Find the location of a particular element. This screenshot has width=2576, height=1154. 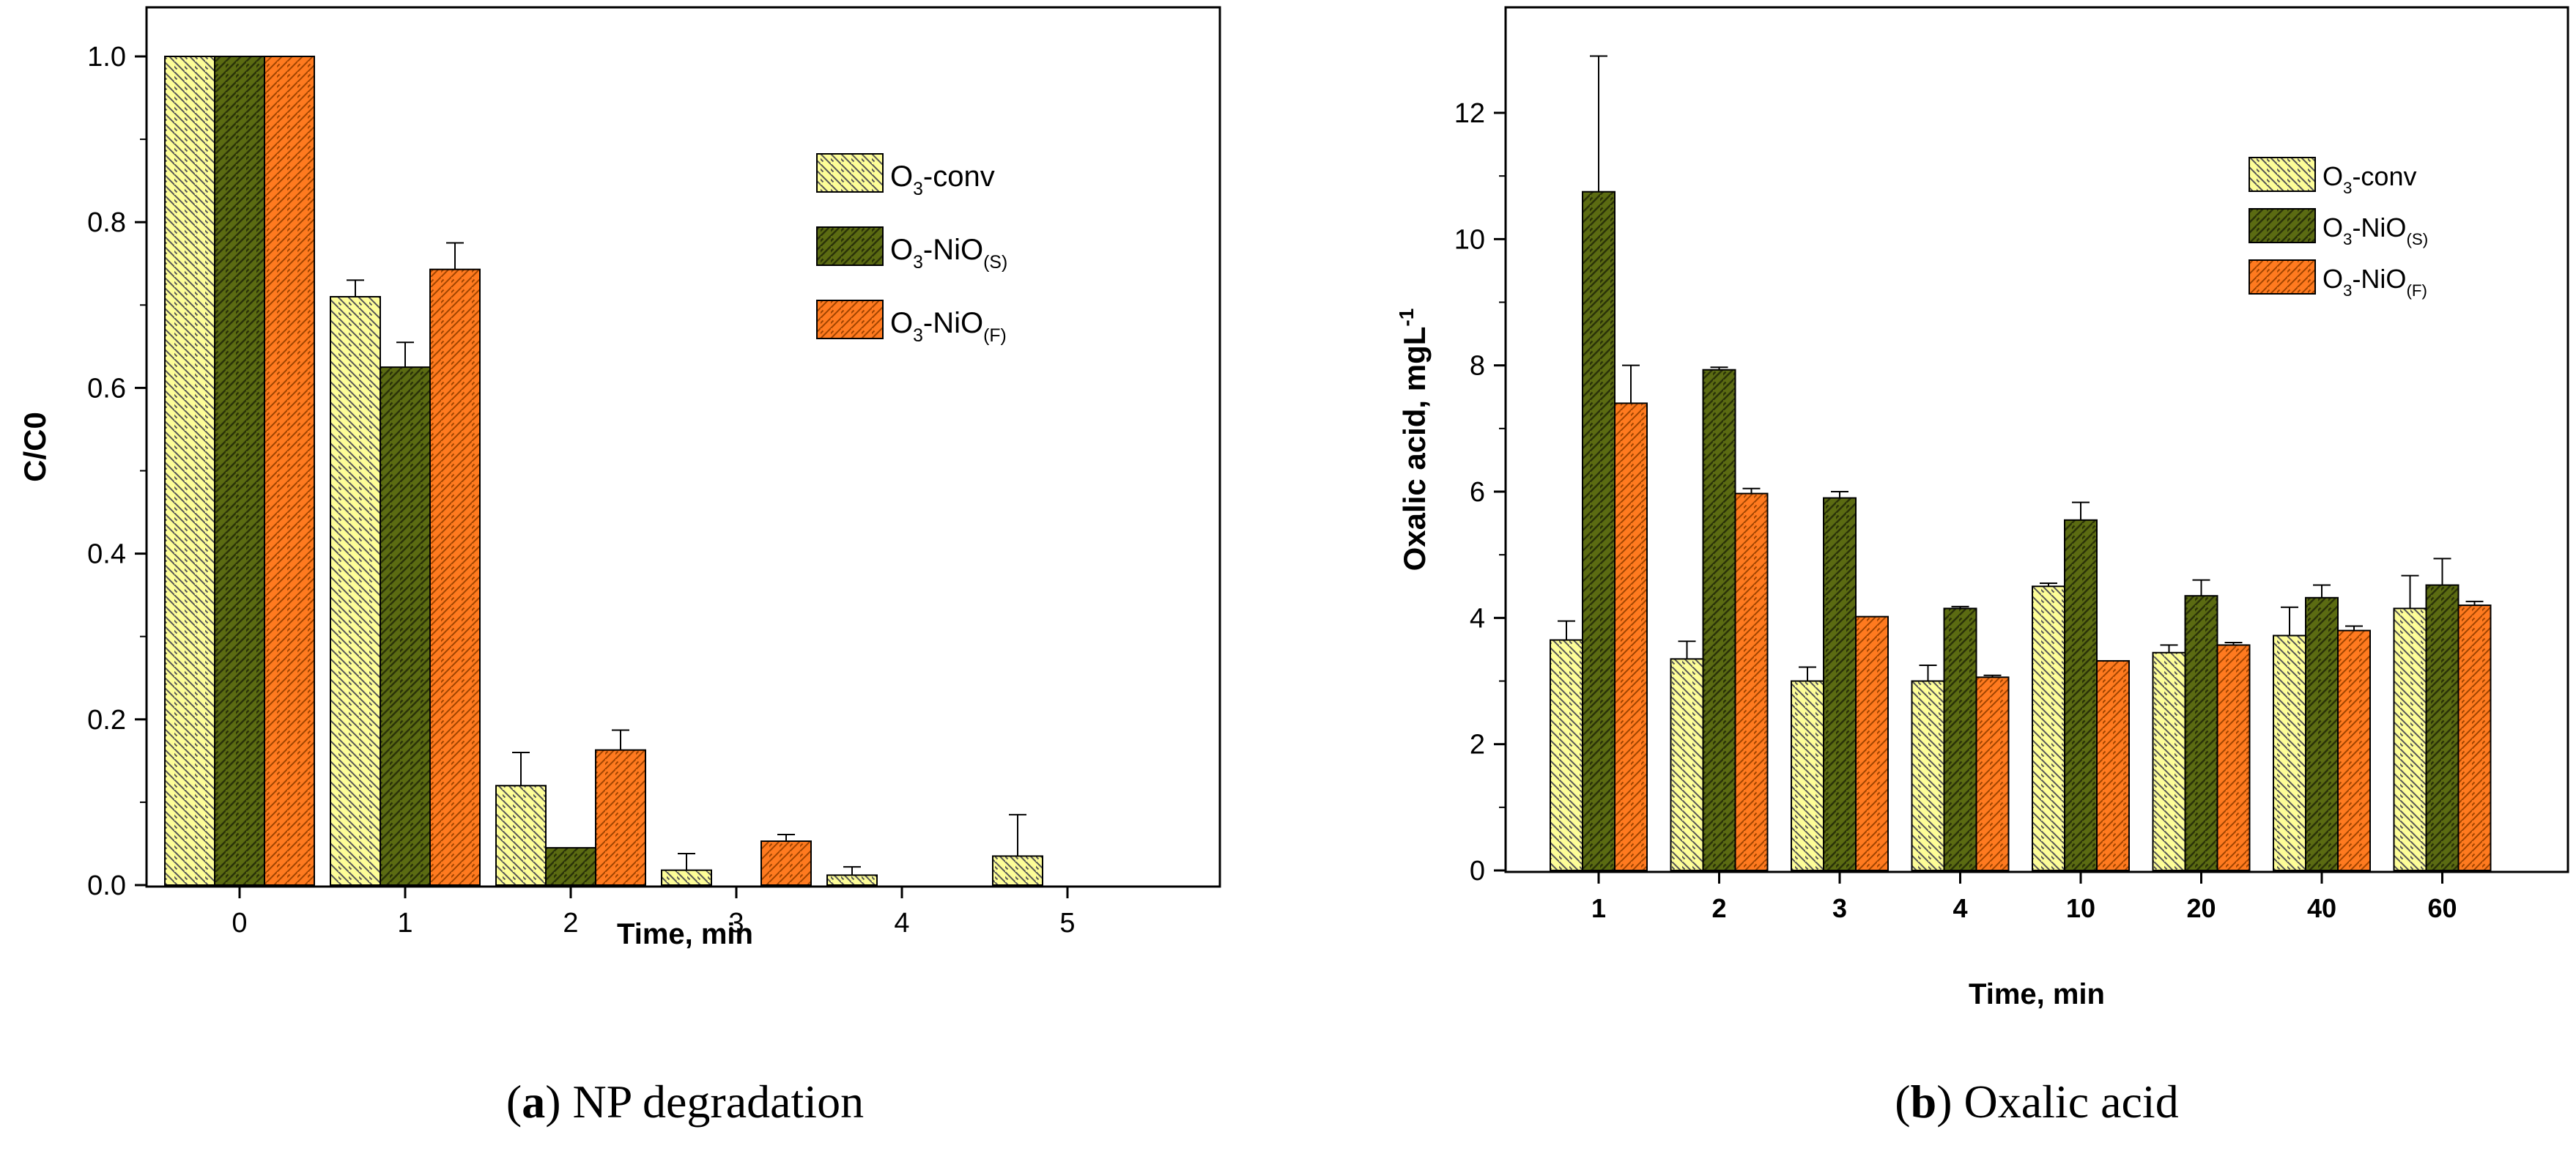

panel-b-caption-text: Oxalic acid is located at coordinates (2066, 1102).